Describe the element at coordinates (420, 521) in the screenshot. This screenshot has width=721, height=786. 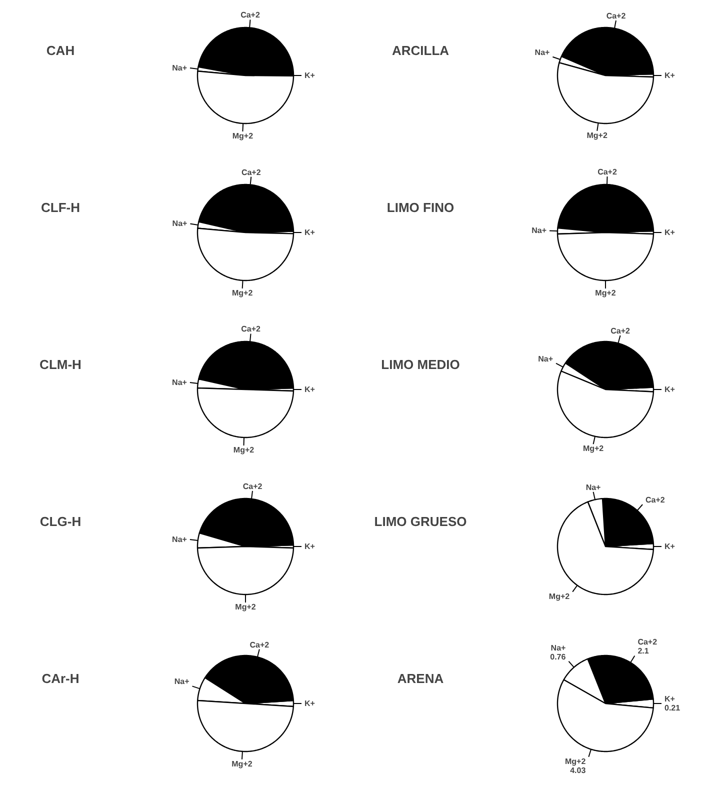
I see `text: LIMO GRUESO` at that location.